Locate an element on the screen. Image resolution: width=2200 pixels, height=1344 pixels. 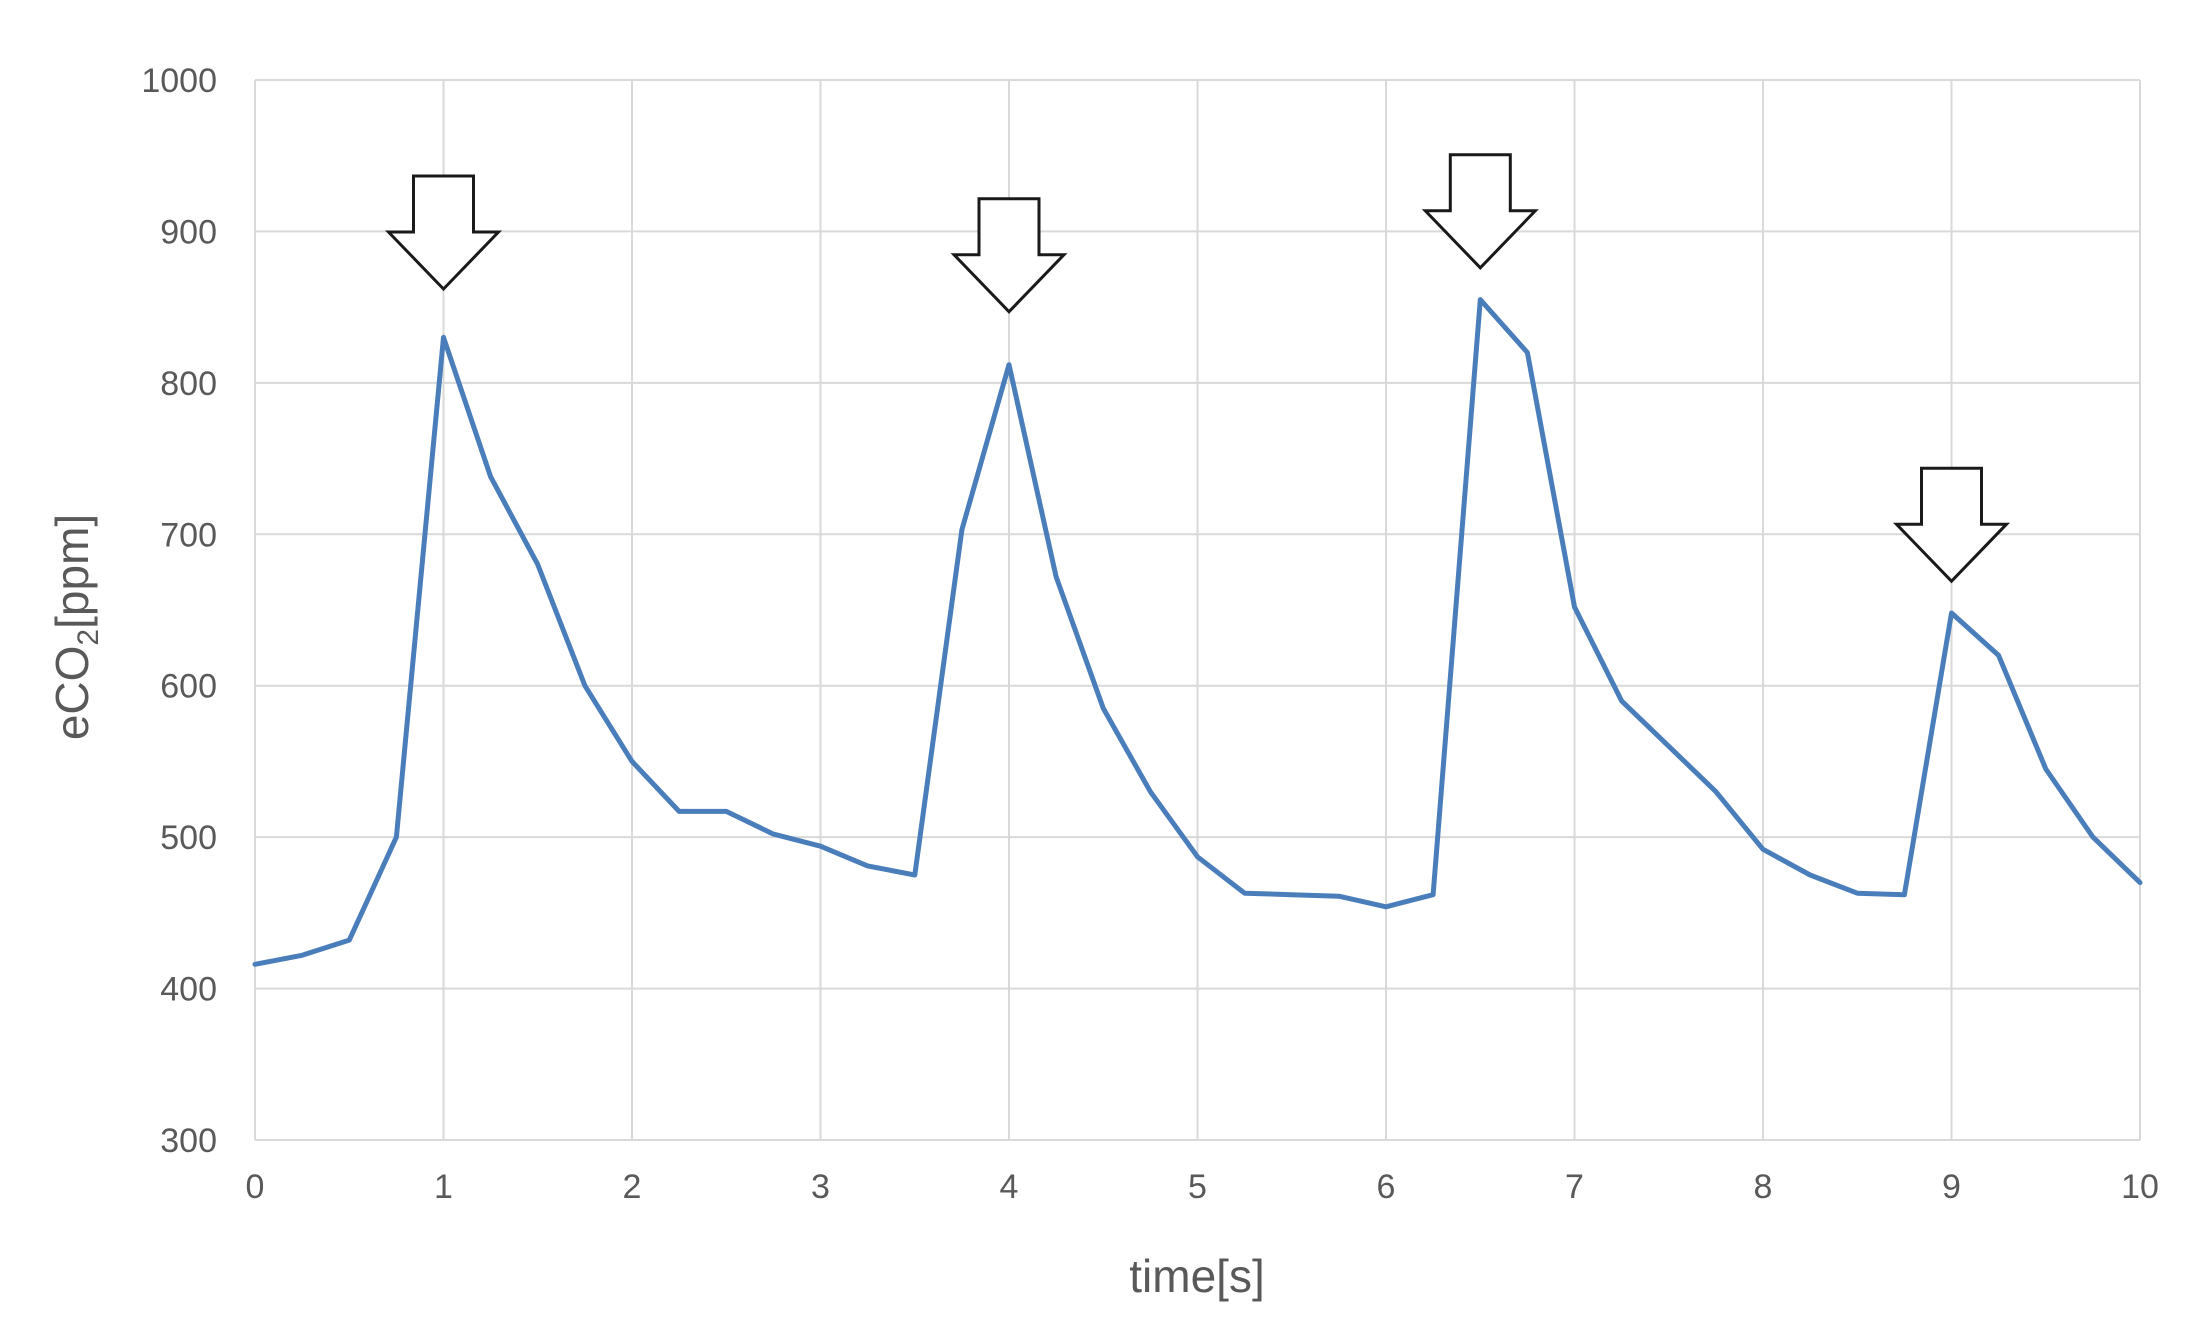
x-tick-label: 5 is located at coordinates (1197, 1187).